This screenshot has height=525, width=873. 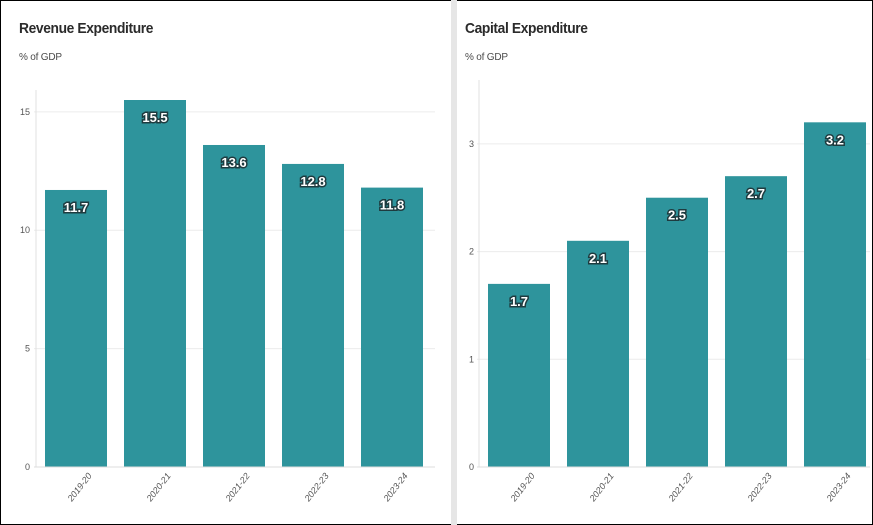 What do you see at coordinates (312, 181) in the screenshot?
I see `data-label: 12.8` at bounding box center [312, 181].